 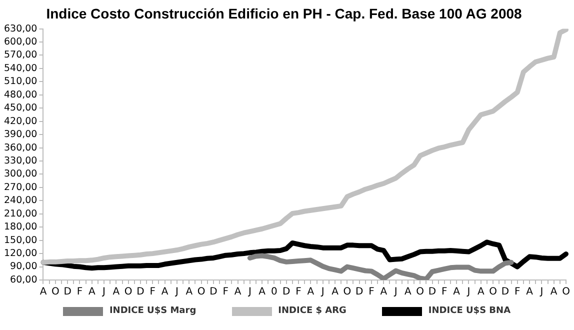 I want to click on y-tick-label: 540,00, so click(x=21, y=68).